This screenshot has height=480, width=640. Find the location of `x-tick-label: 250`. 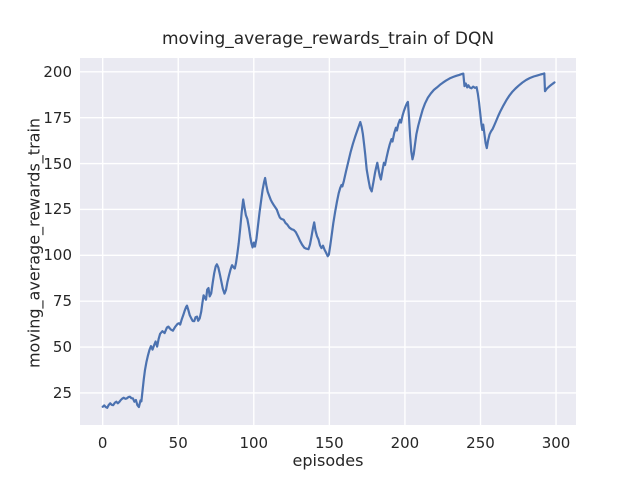

x-tick-label: 250 is located at coordinates (480, 443).